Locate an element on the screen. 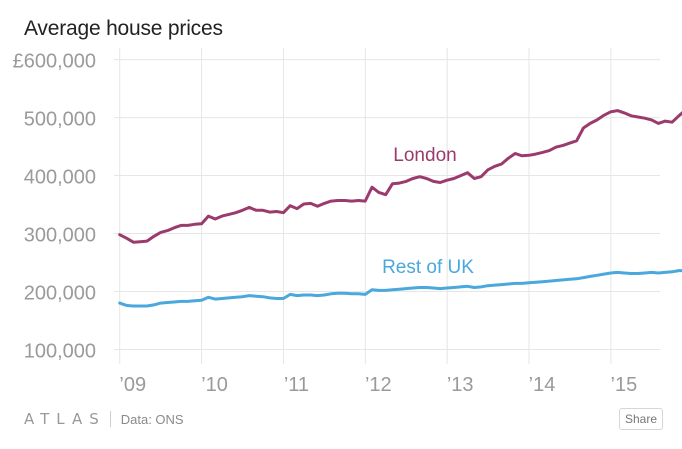  x-tick-label: ’11 is located at coordinates (296, 385).